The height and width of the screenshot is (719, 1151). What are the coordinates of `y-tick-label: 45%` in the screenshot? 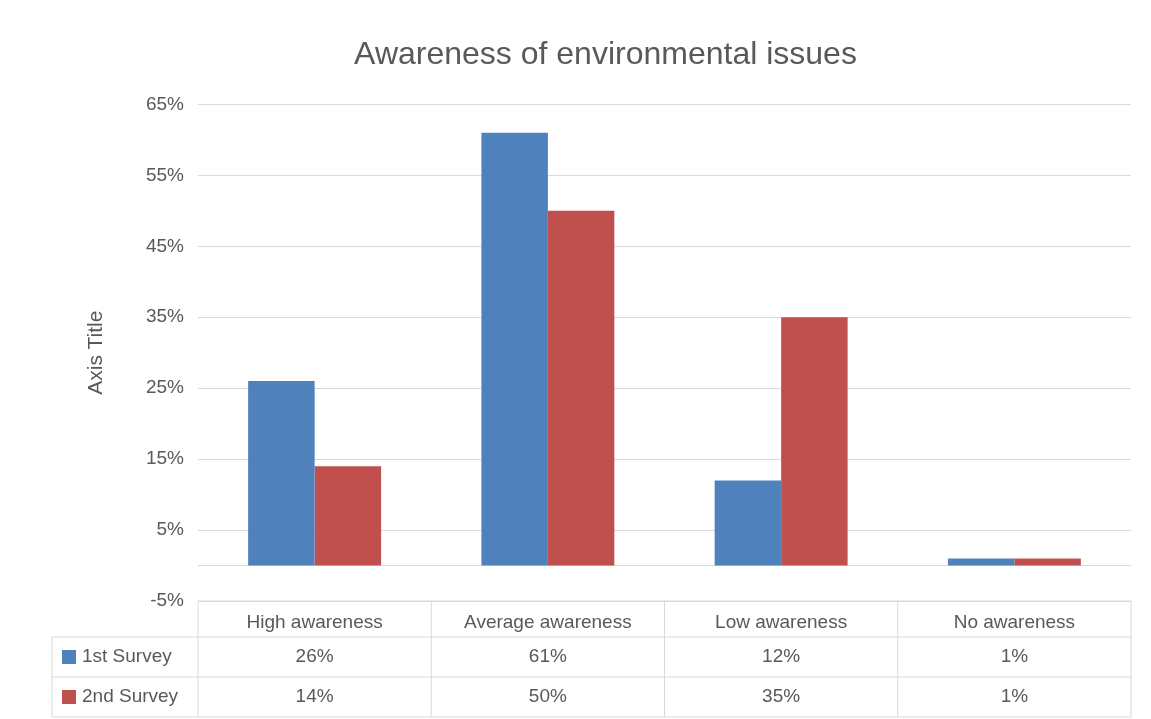 It's located at (165, 245).